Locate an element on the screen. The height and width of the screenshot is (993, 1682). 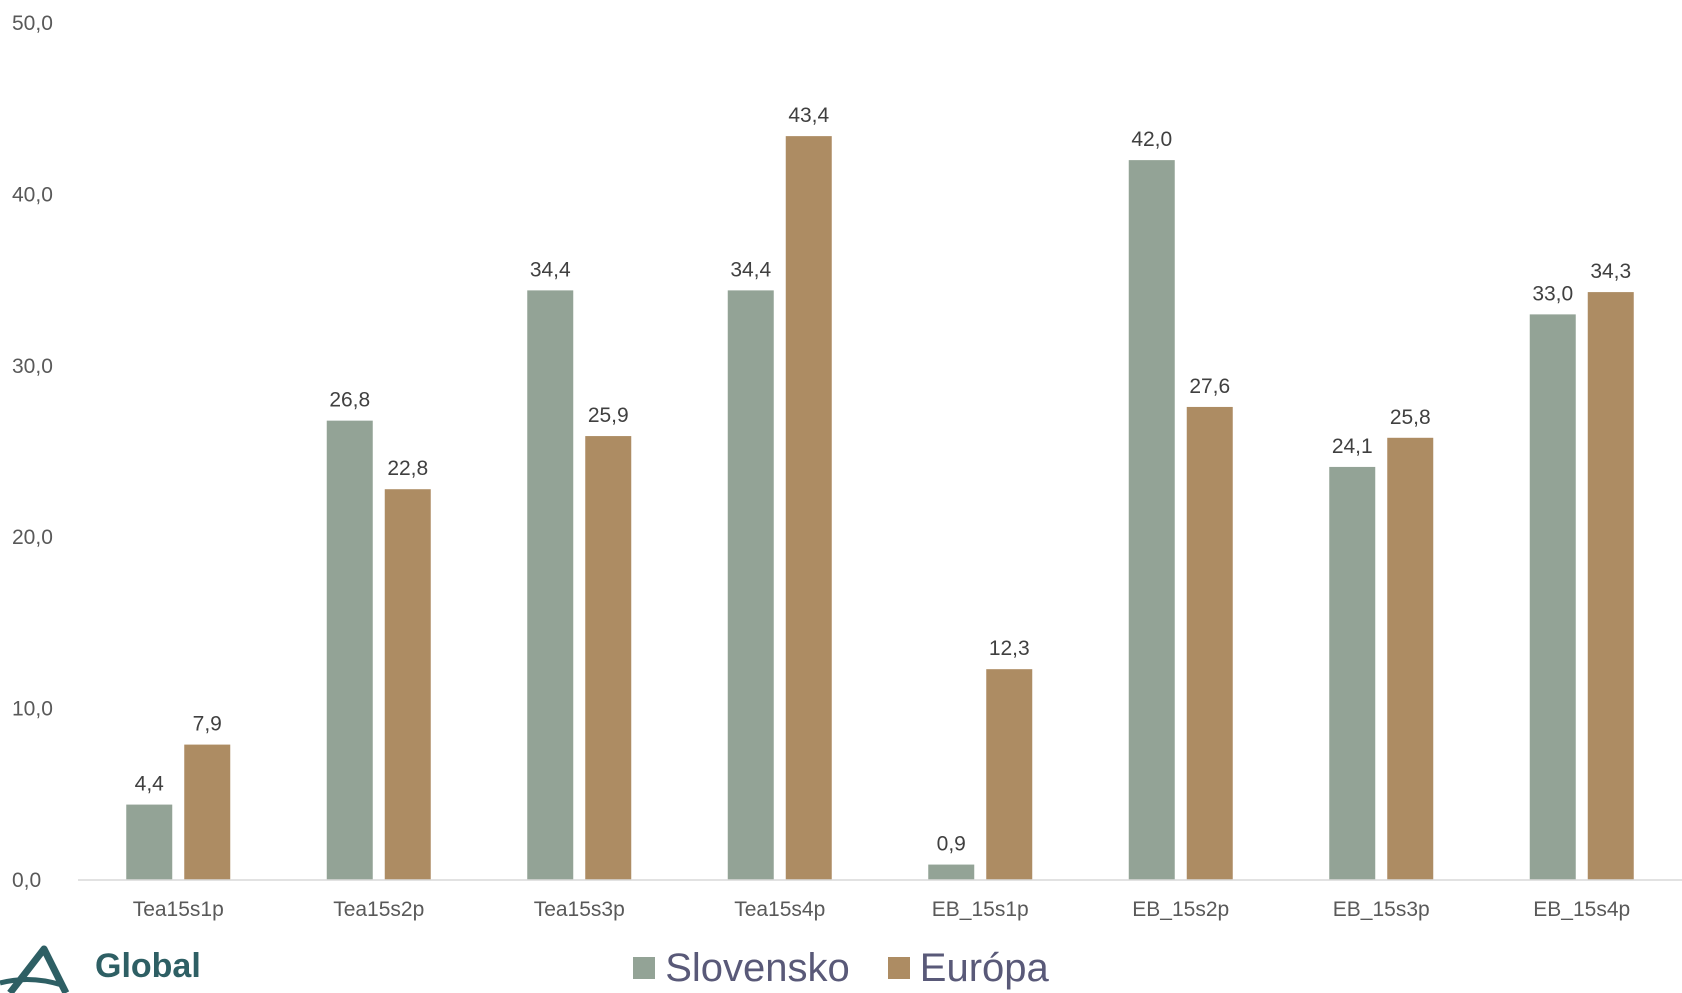
x-tick-label: EB_15s1p is located at coordinates (980, 909).